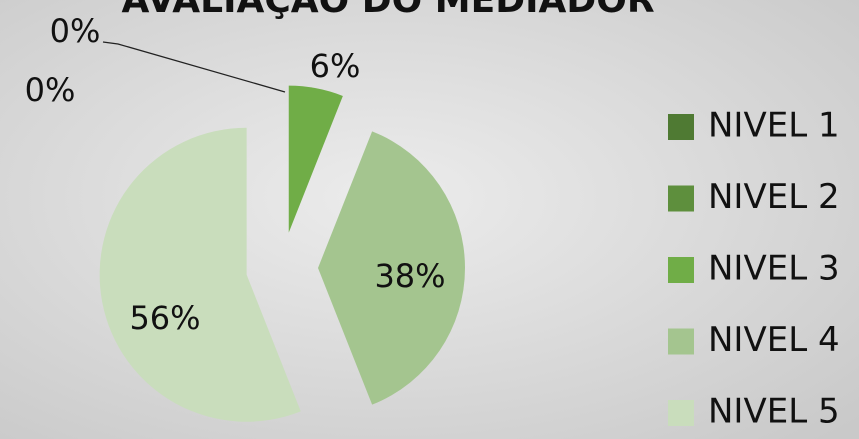 The height and width of the screenshot is (439, 859). I want to click on data-label: 6%, so click(335, 66).